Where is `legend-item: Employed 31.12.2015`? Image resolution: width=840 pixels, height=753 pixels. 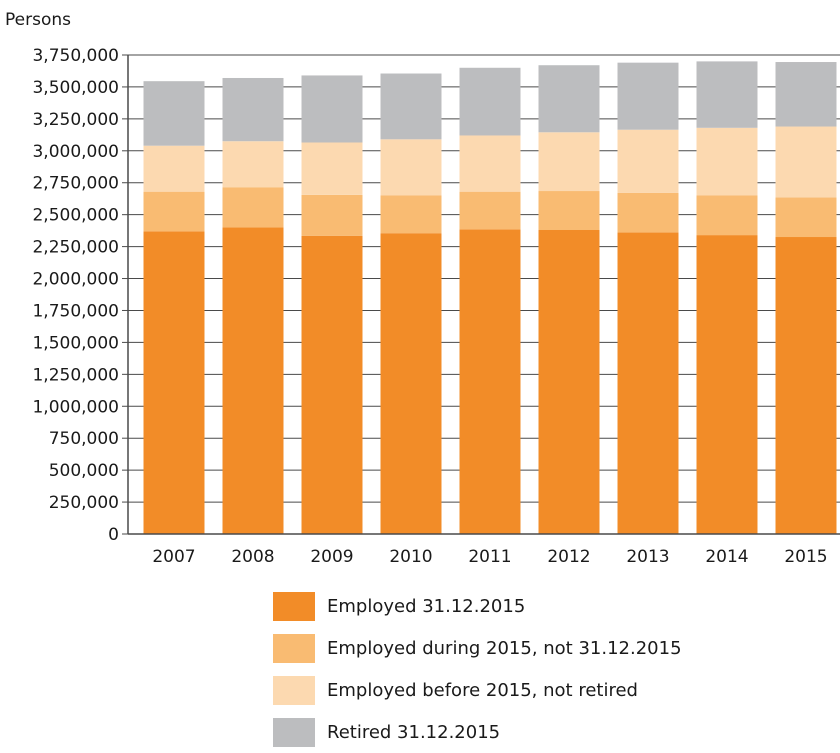
legend-item: Employed 31.12.2015 is located at coordinates (477, 606).